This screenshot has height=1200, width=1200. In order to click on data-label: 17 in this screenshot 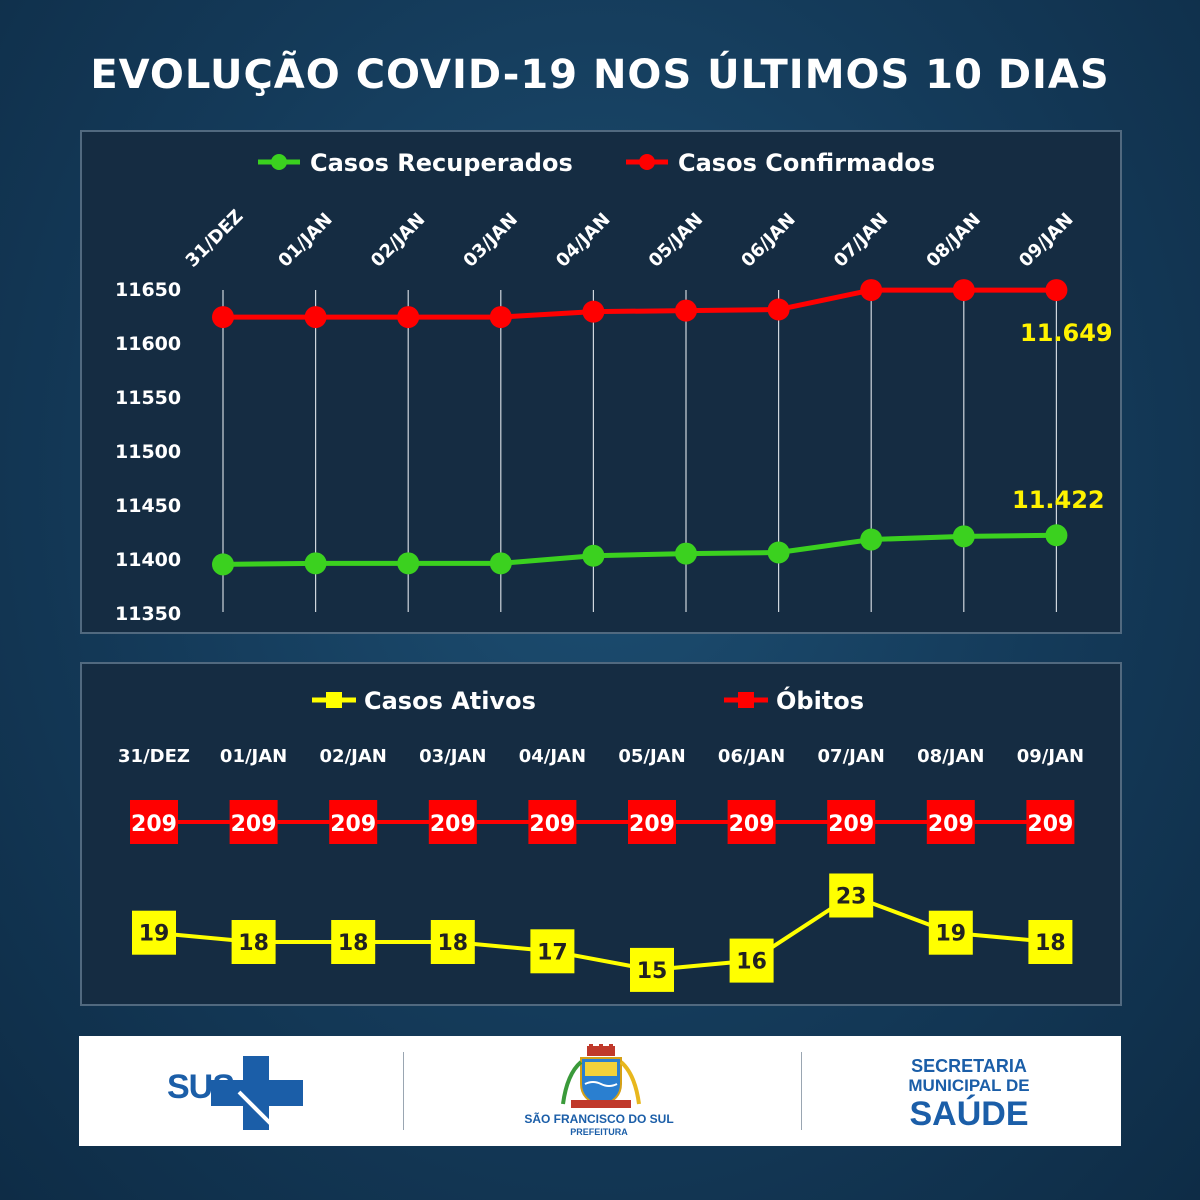, I will do `click(552, 952)`.